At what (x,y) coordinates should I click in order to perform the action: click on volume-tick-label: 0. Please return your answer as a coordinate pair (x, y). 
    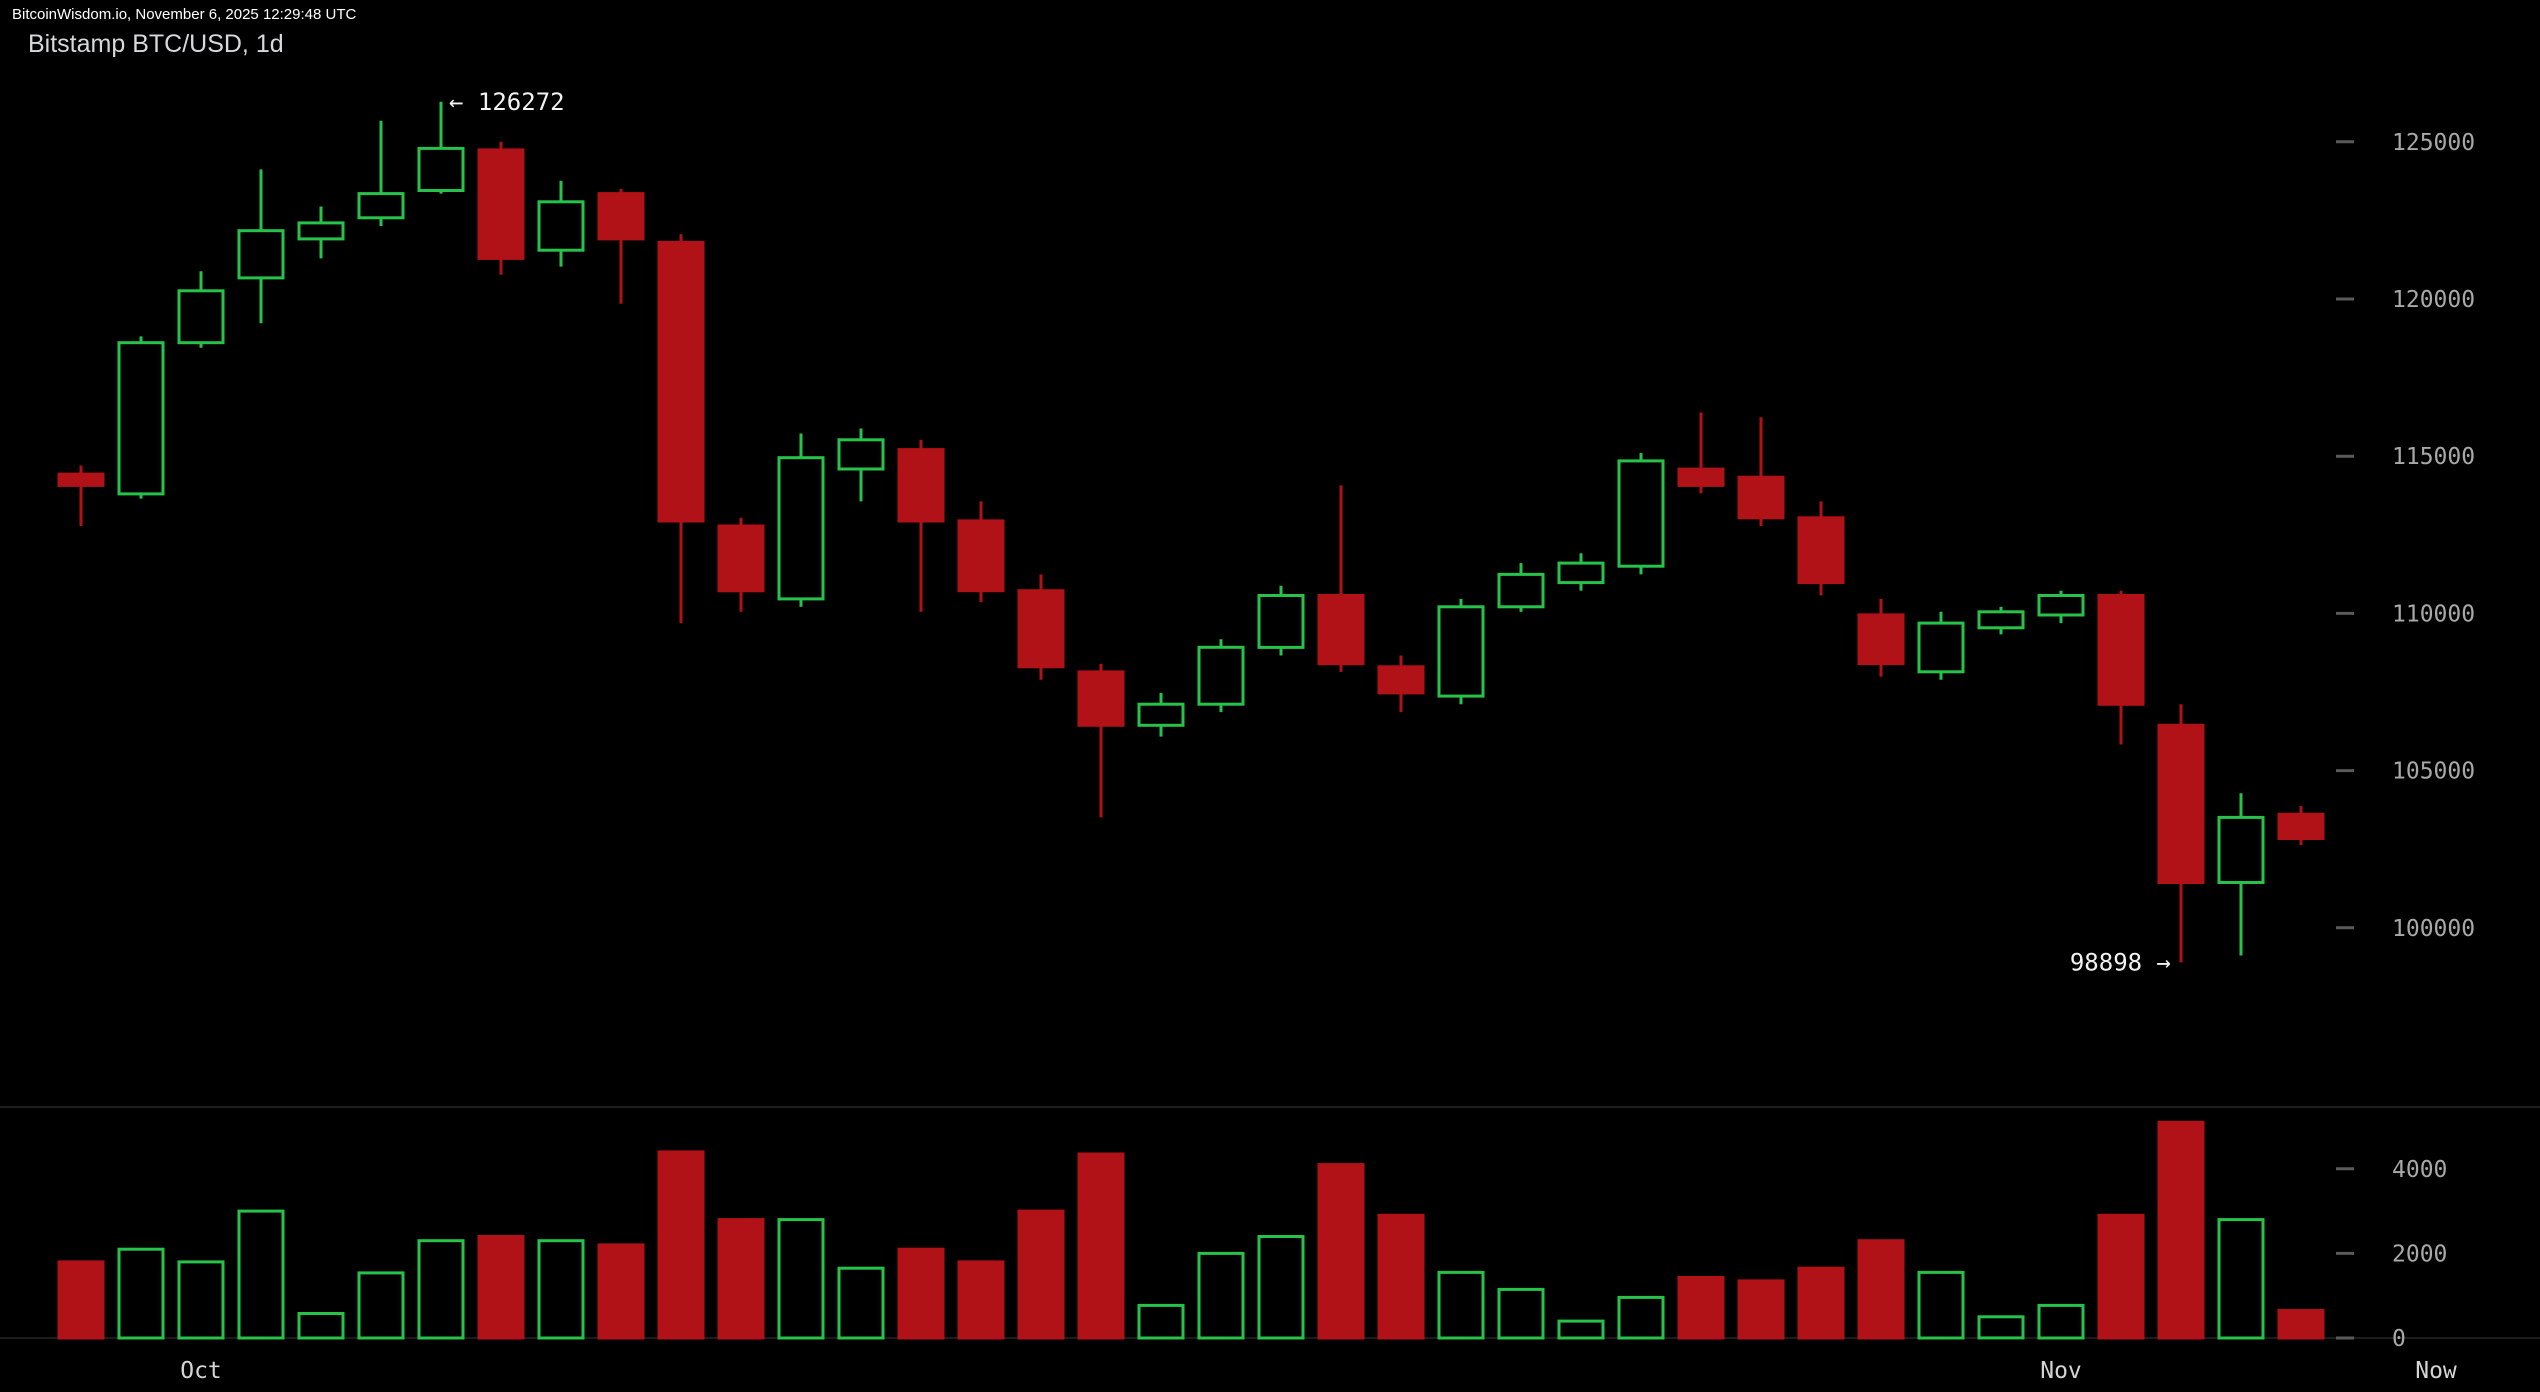
    Looking at the image, I should click on (2399, 1339).